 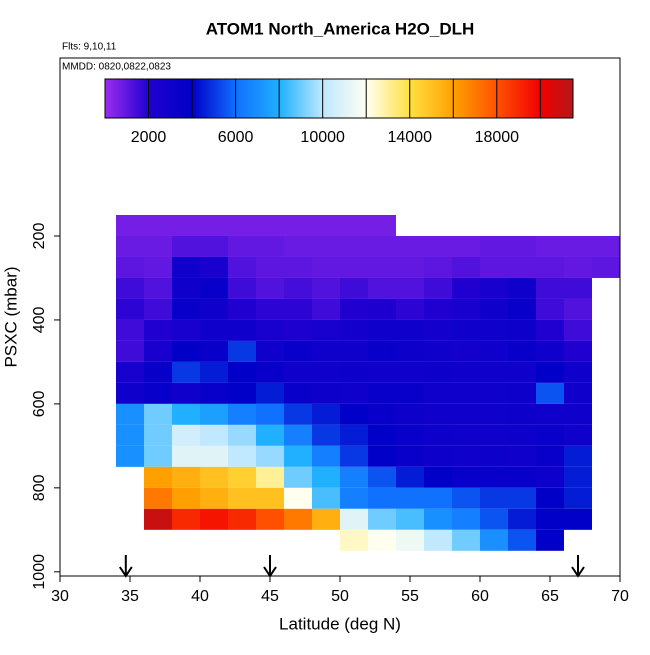 What do you see at coordinates (39, 319) in the screenshot?
I see `y-tick-label: 400` at bounding box center [39, 319].